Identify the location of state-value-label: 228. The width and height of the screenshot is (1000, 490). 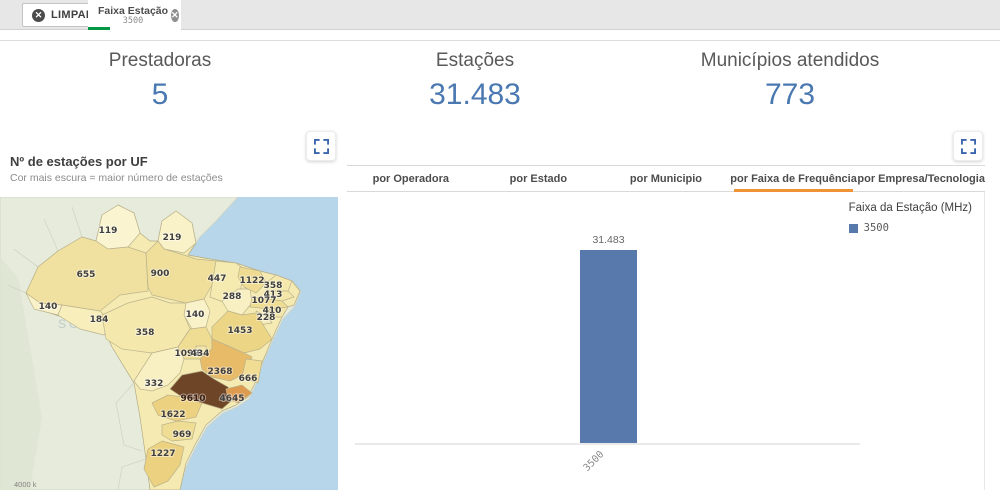
(266, 318).